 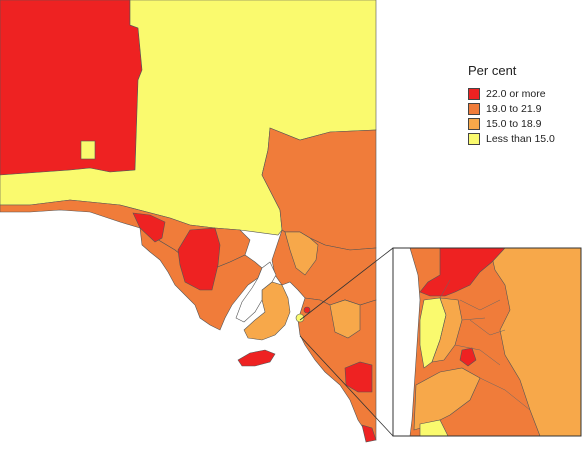 I want to click on legend-label-22-or-more: 22.0 or more, so click(x=516, y=93).